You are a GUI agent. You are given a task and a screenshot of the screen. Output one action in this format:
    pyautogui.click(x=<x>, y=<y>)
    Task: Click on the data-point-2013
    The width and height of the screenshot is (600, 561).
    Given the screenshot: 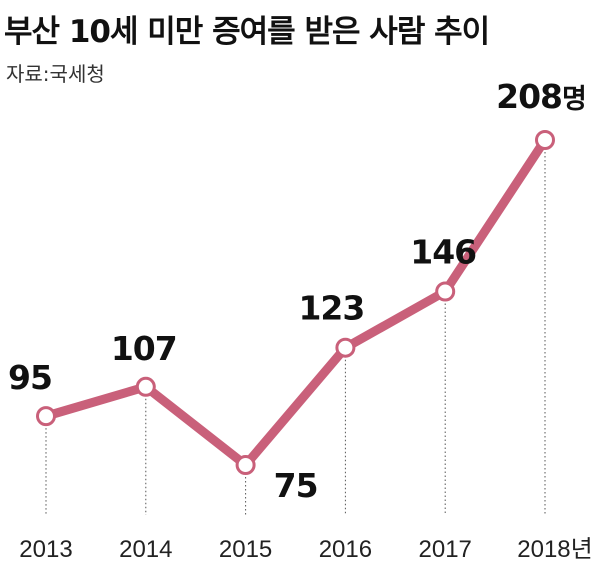 What is the action you would take?
    pyautogui.click(x=46, y=416)
    